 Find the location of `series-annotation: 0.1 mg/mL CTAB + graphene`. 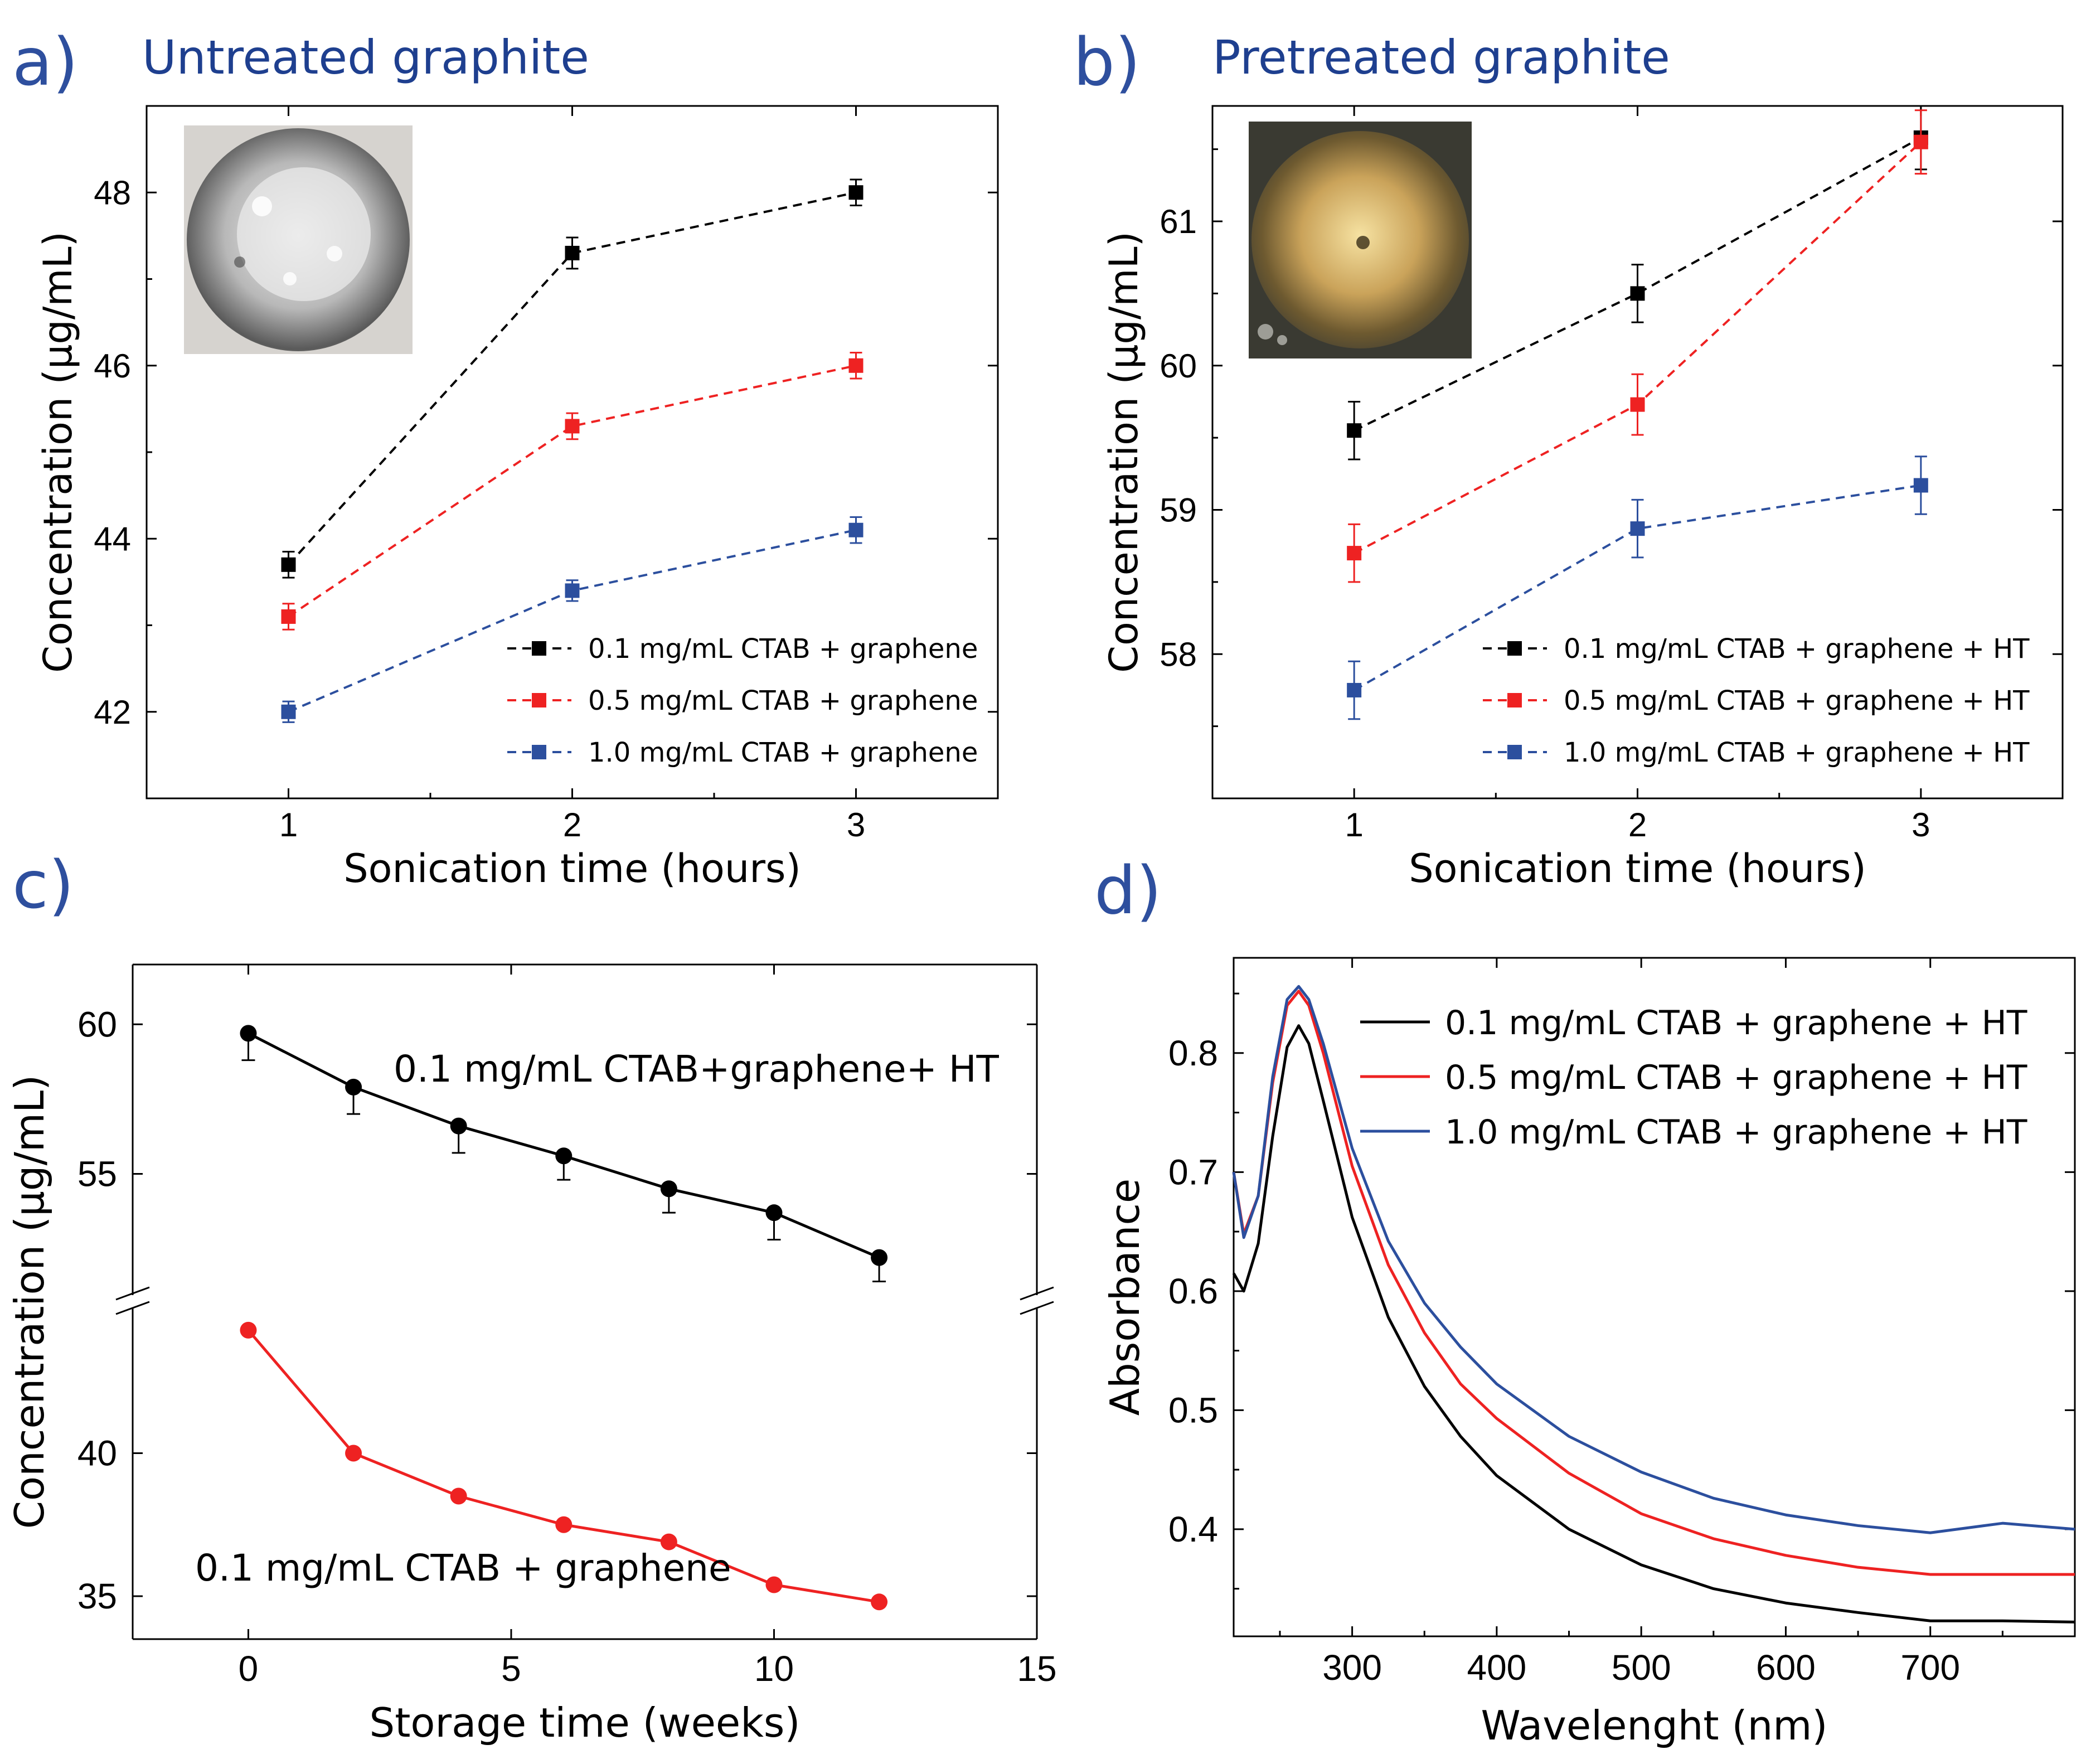

series-annotation: 0.1 mg/mL CTAB + graphene is located at coordinates (463, 1568).